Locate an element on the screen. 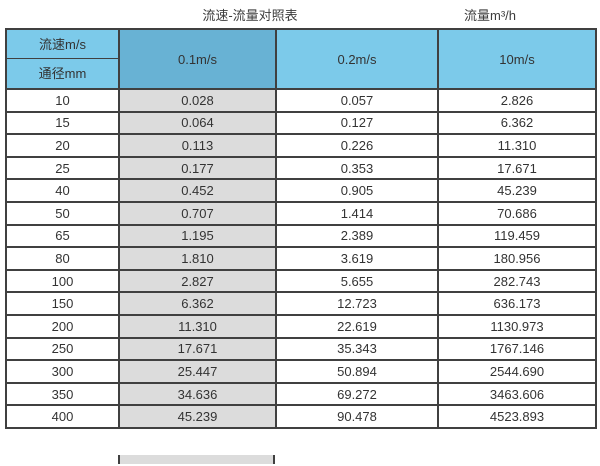 The height and width of the screenshot is (466, 600). flow-value-cell: 0.057 is located at coordinates (357, 100).